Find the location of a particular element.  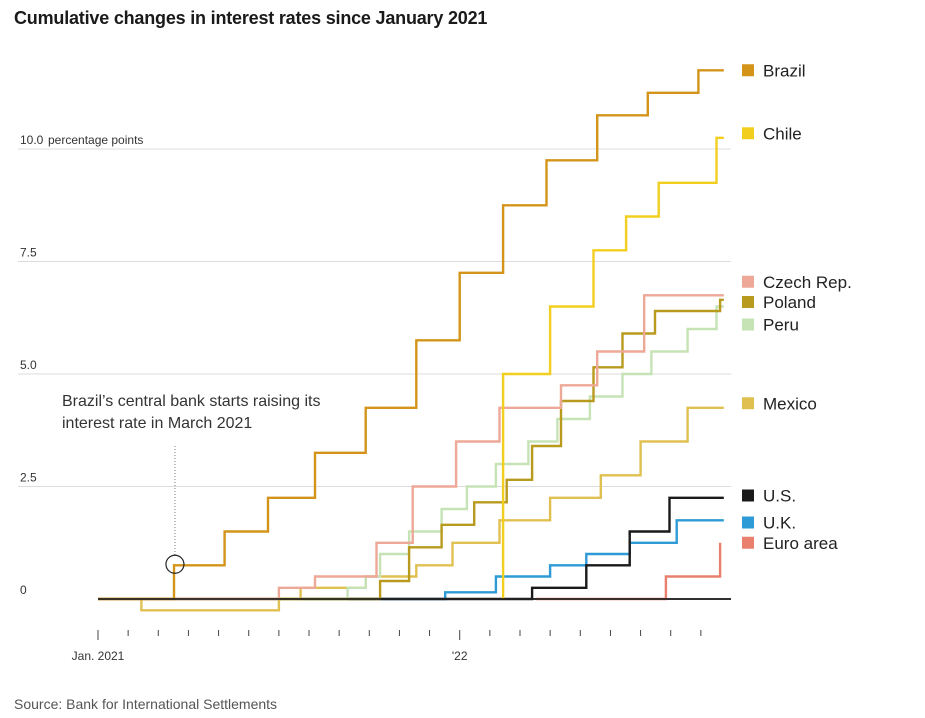

legend-label-u-k: U.K. is located at coordinates (779, 523).